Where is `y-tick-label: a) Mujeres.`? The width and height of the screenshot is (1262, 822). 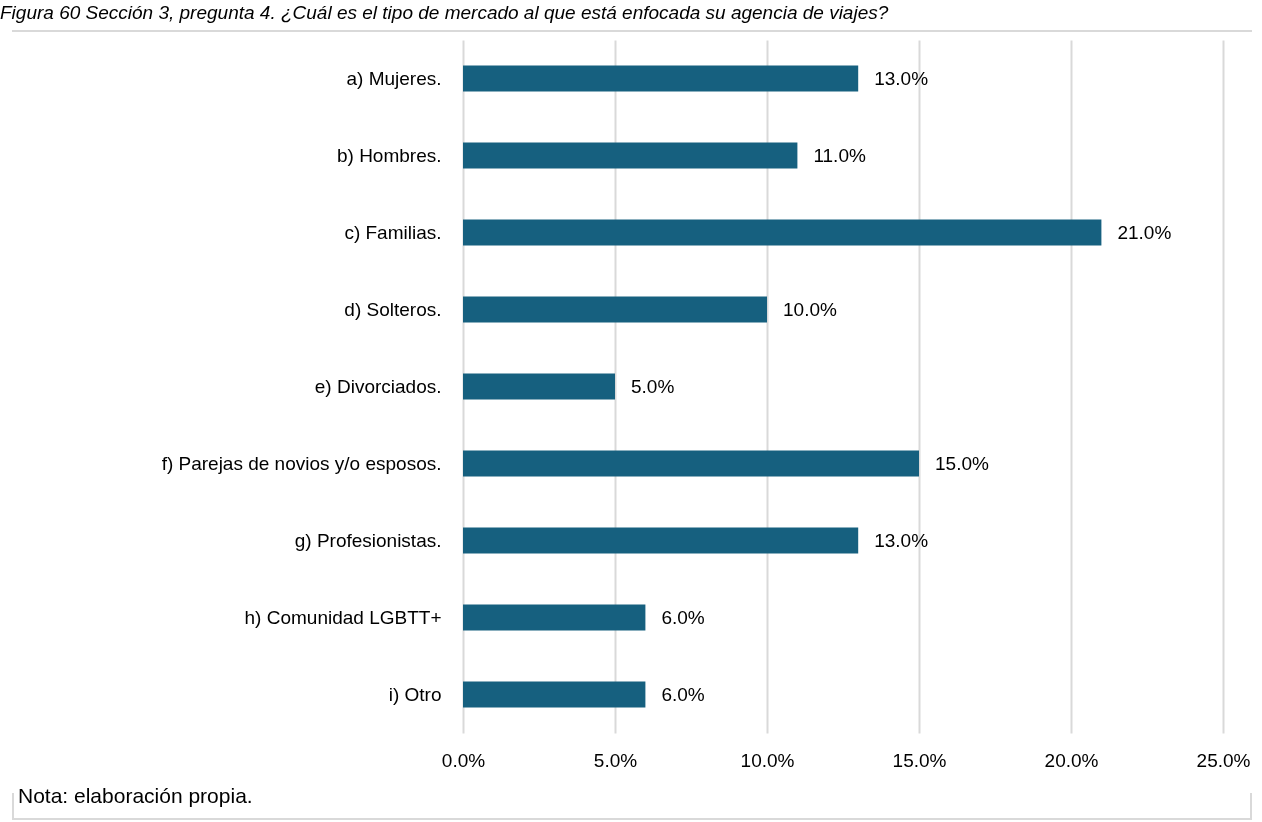
y-tick-label: a) Mujeres. is located at coordinates (394, 78).